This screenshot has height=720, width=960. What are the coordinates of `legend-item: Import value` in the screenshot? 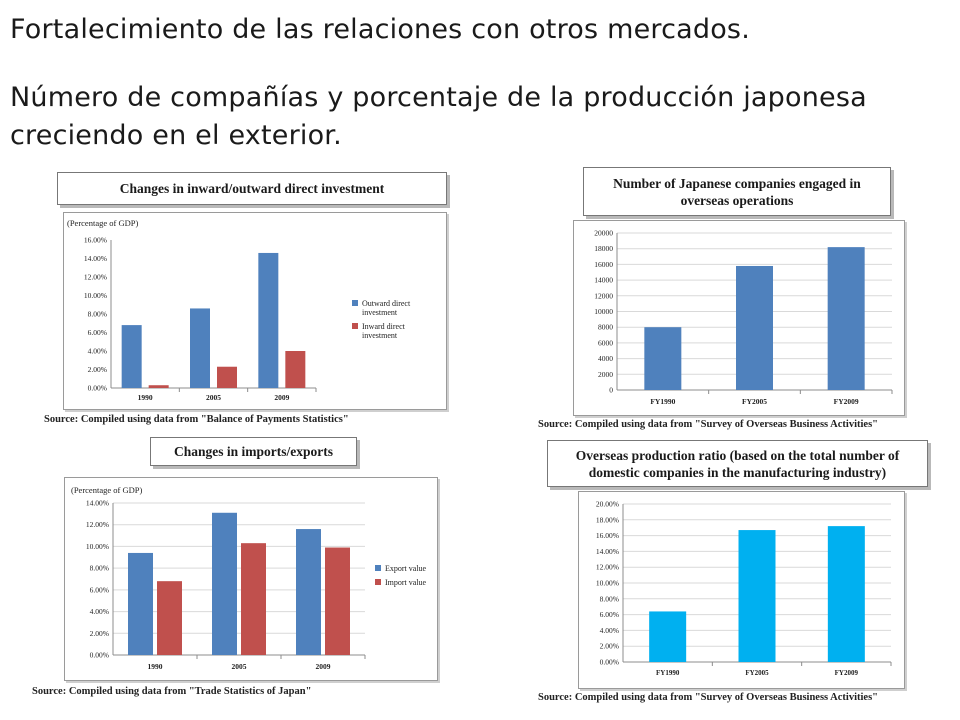 It's located at (409, 582).